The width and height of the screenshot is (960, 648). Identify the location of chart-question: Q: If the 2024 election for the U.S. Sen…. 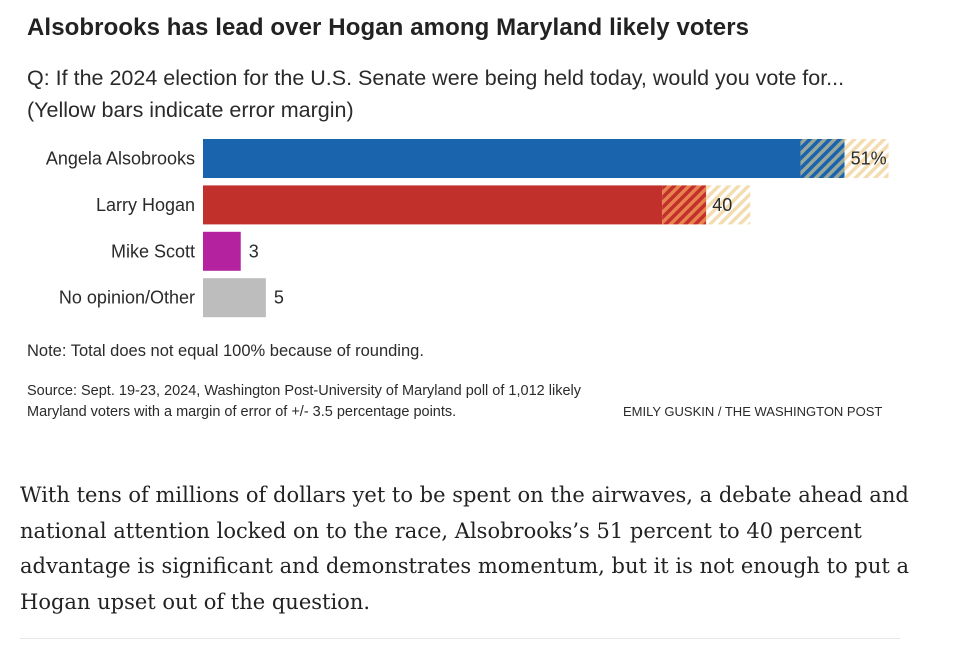
(436, 94).